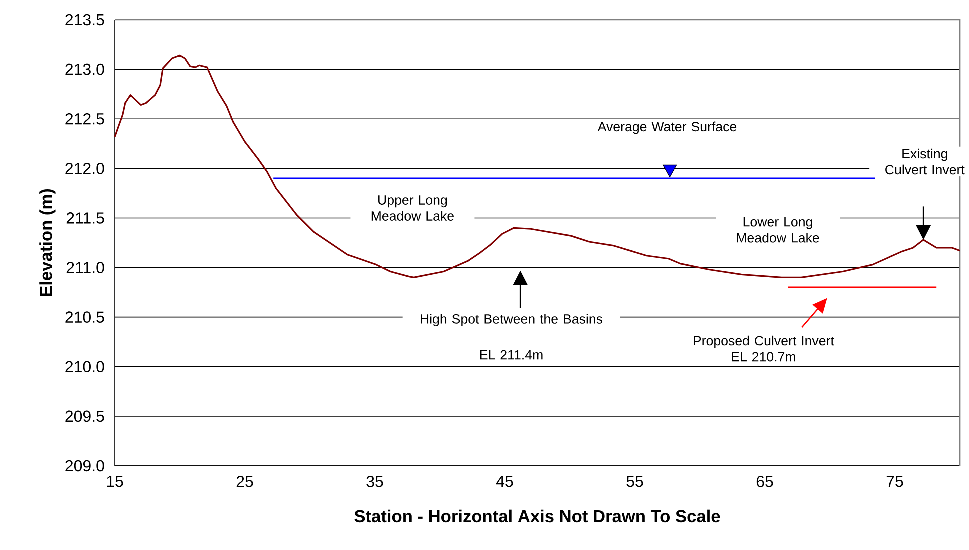  Describe the element at coordinates (511, 355) in the screenshot. I see `annotation: EL 211.4m` at that location.